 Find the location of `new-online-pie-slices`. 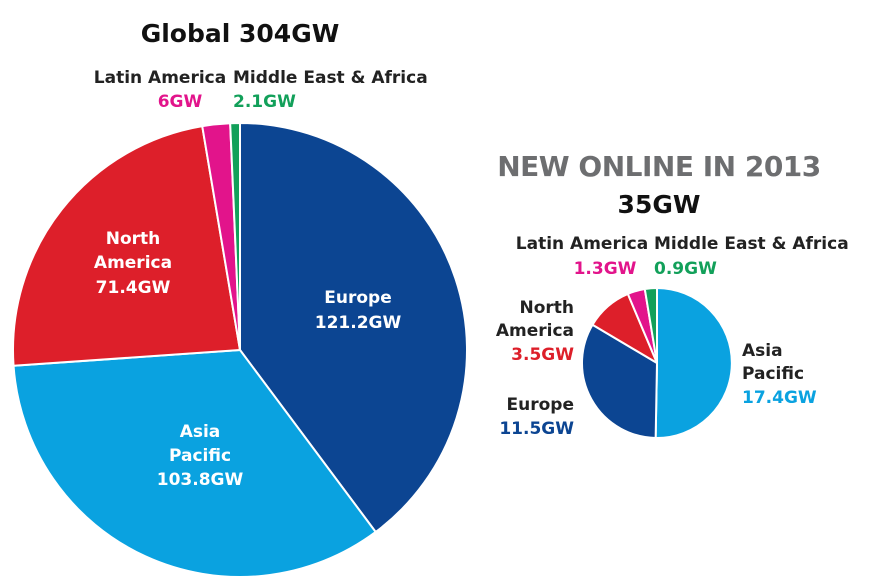

new-online-pie-slices is located at coordinates (657, 363).